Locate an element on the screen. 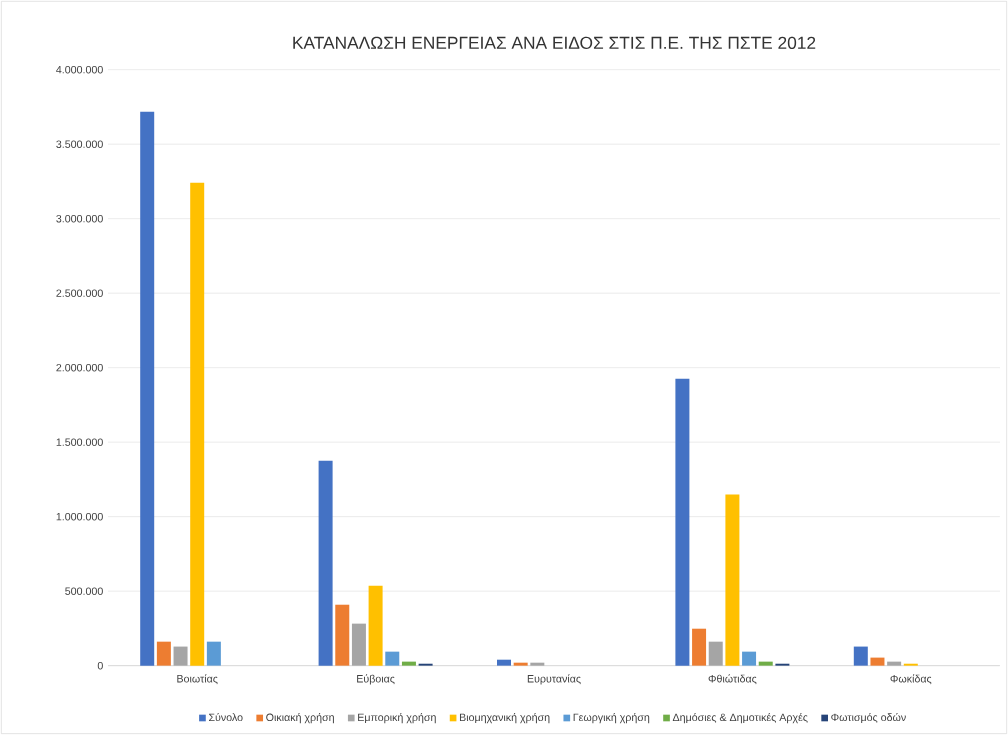 The width and height of the screenshot is (1008, 735). y-tick-label: 500.000 is located at coordinates (84, 591).